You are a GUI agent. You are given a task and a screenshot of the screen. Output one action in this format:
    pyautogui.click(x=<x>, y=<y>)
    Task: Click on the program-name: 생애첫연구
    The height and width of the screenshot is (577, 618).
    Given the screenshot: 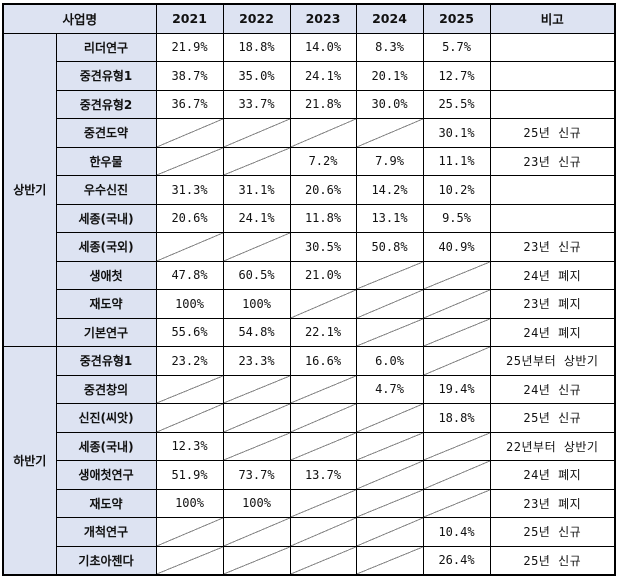 What is the action you would take?
    pyautogui.click(x=106, y=475)
    